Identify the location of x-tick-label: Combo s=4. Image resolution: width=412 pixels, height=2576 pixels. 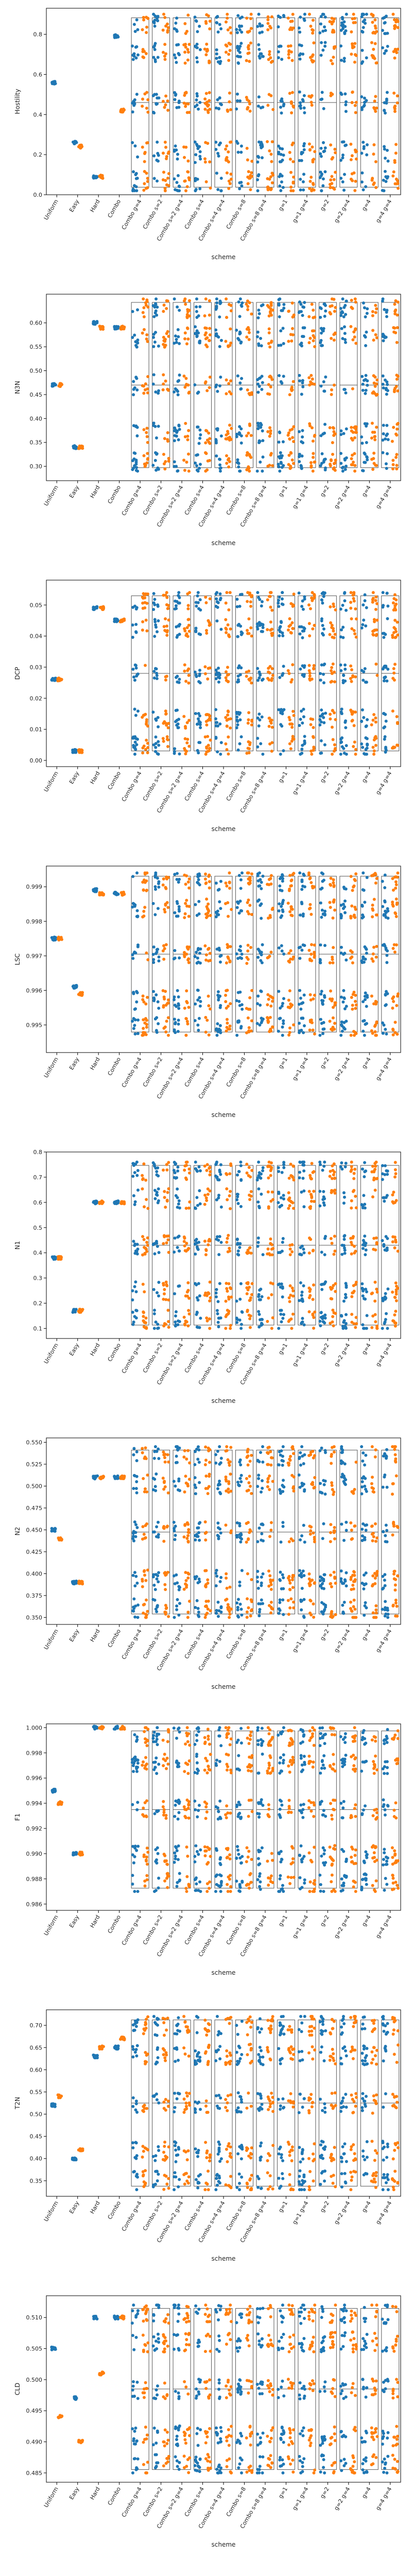
(194, 500).